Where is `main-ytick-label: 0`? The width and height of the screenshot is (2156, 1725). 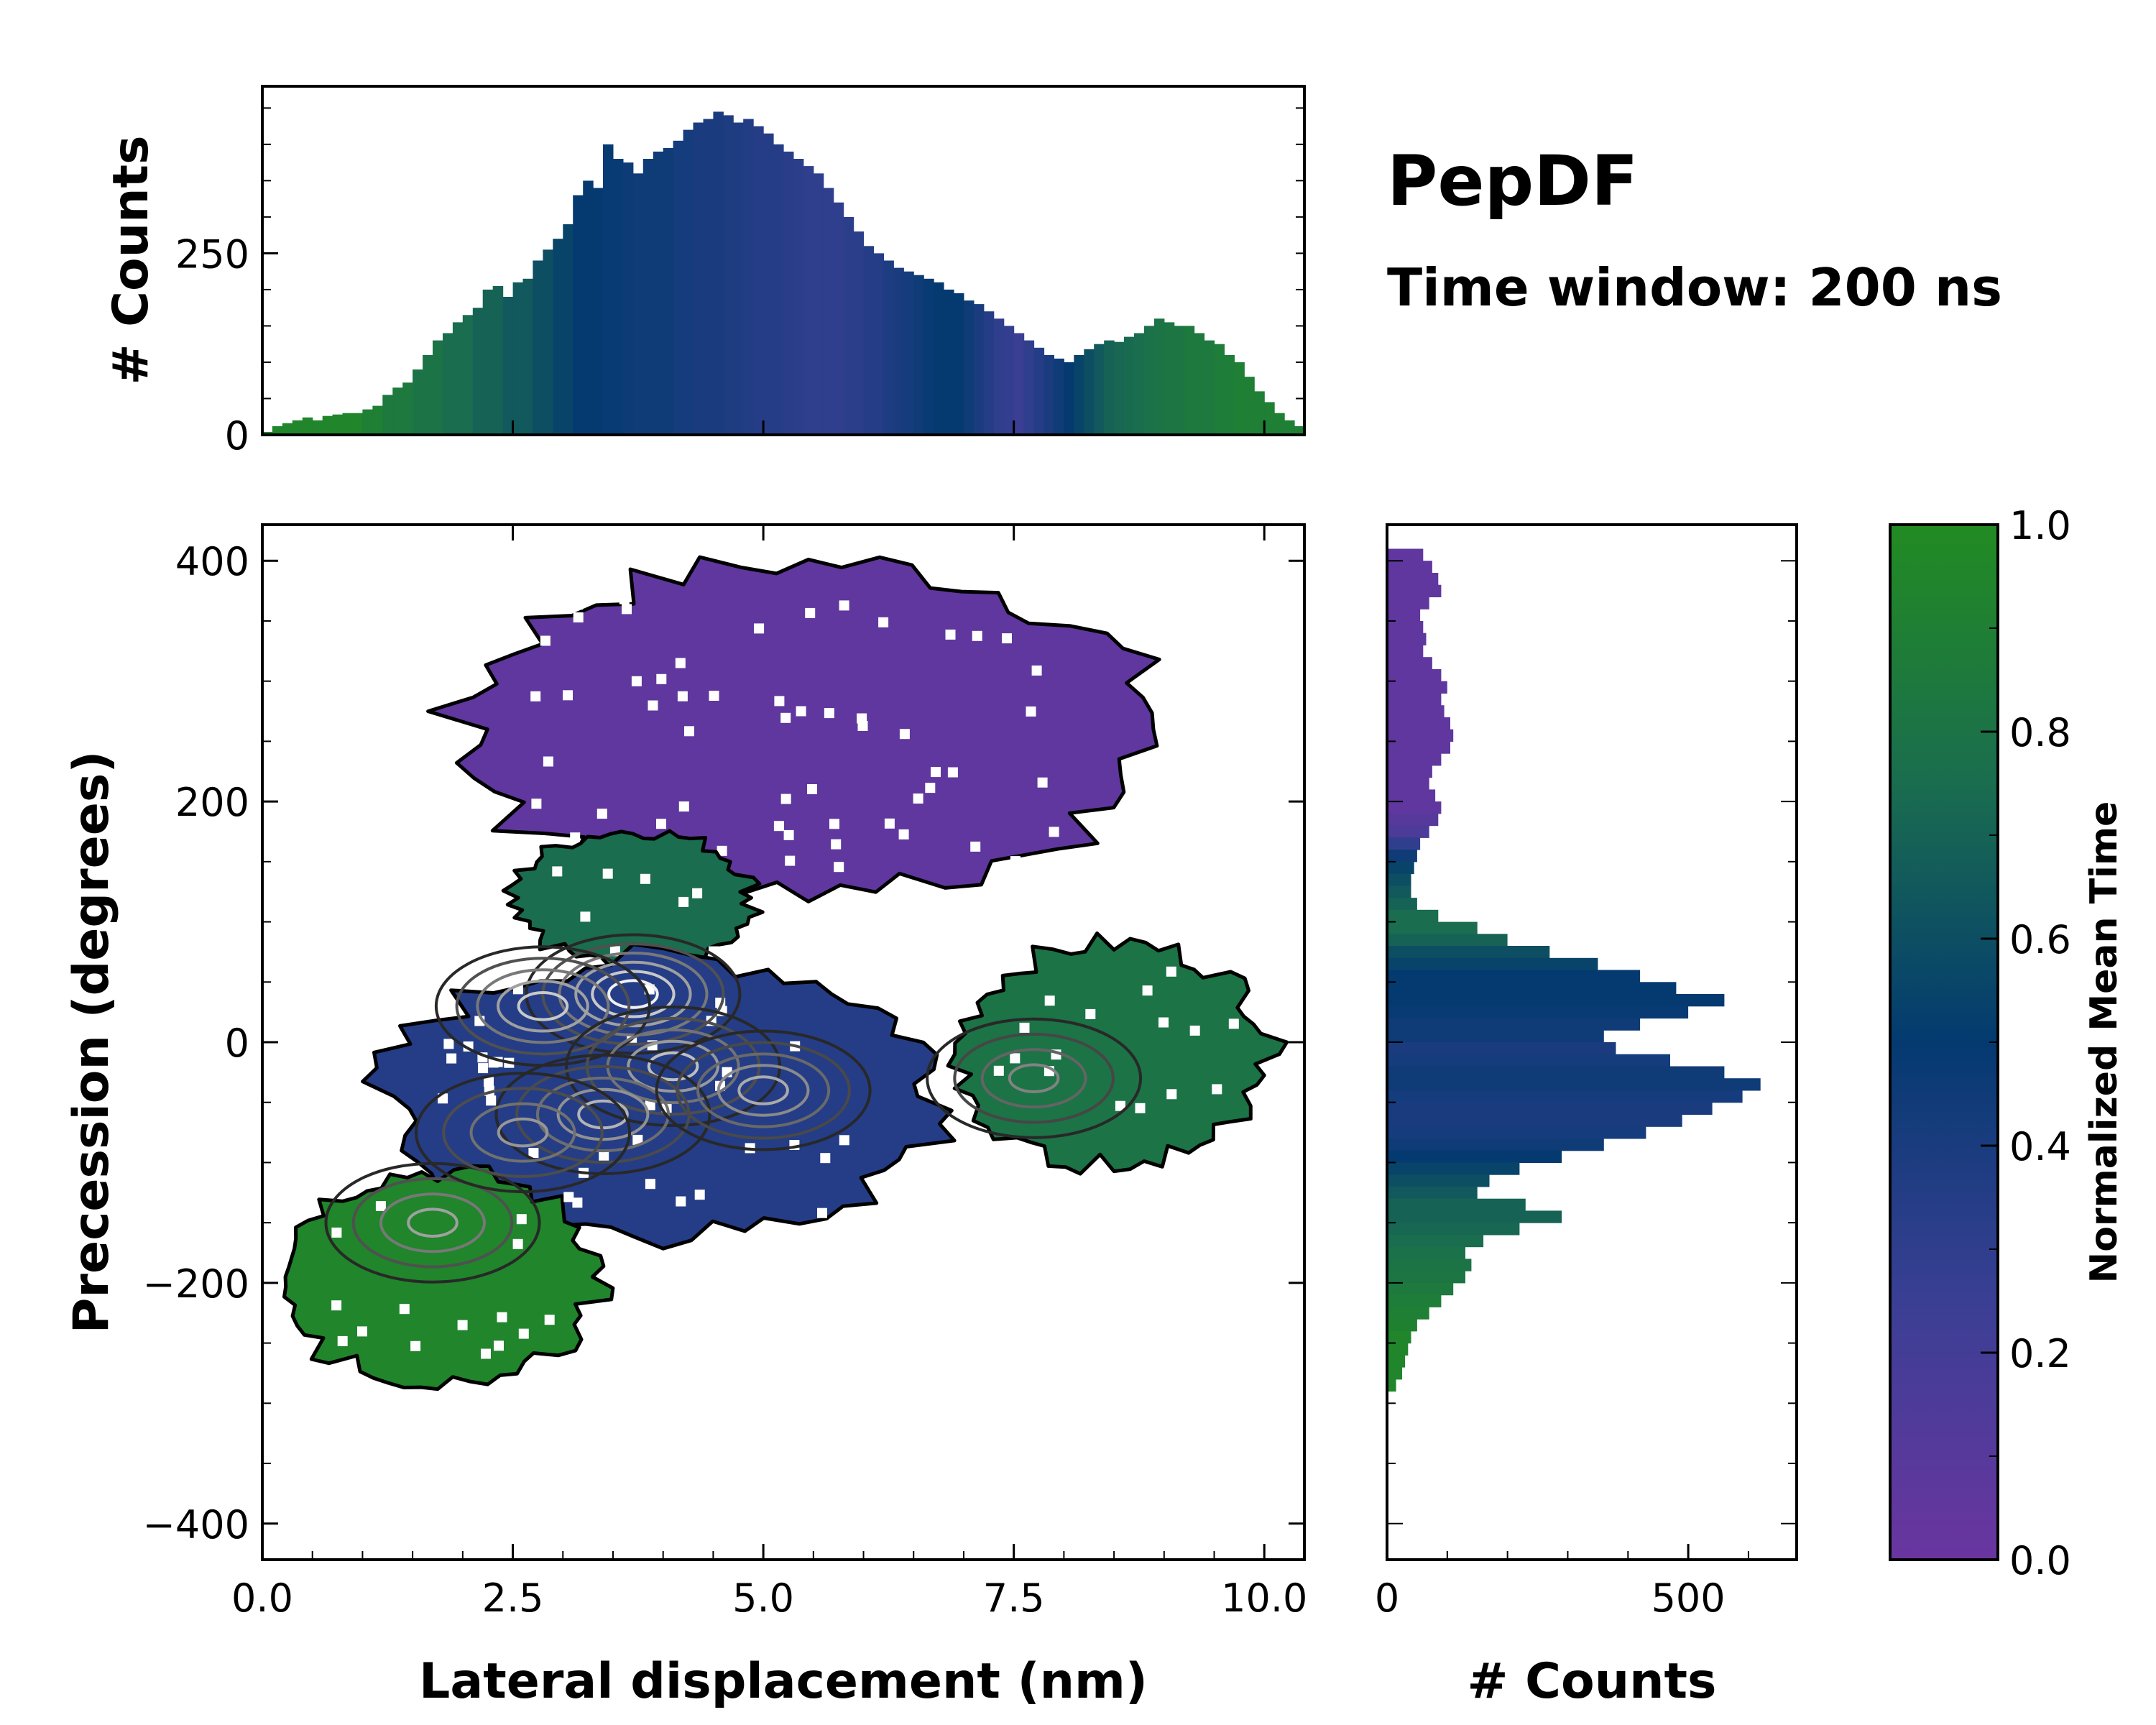
main-ytick-label: 0 is located at coordinates (237, 1043).